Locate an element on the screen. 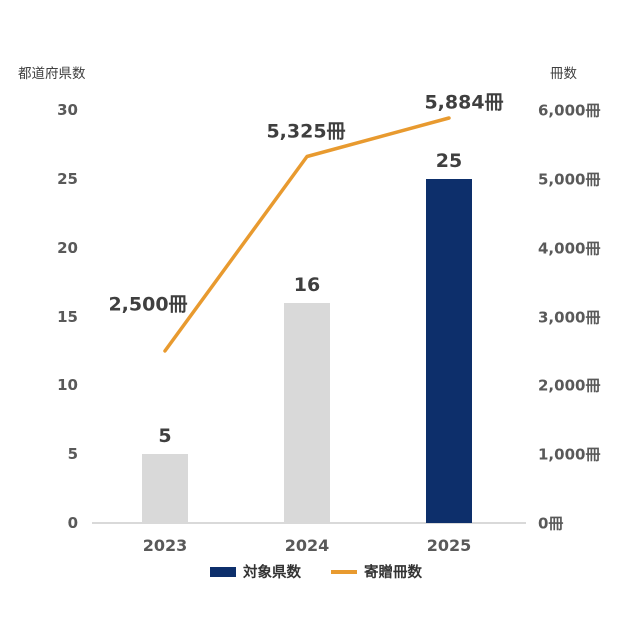  legend-bar-swatch-icon is located at coordinates (223, 571).